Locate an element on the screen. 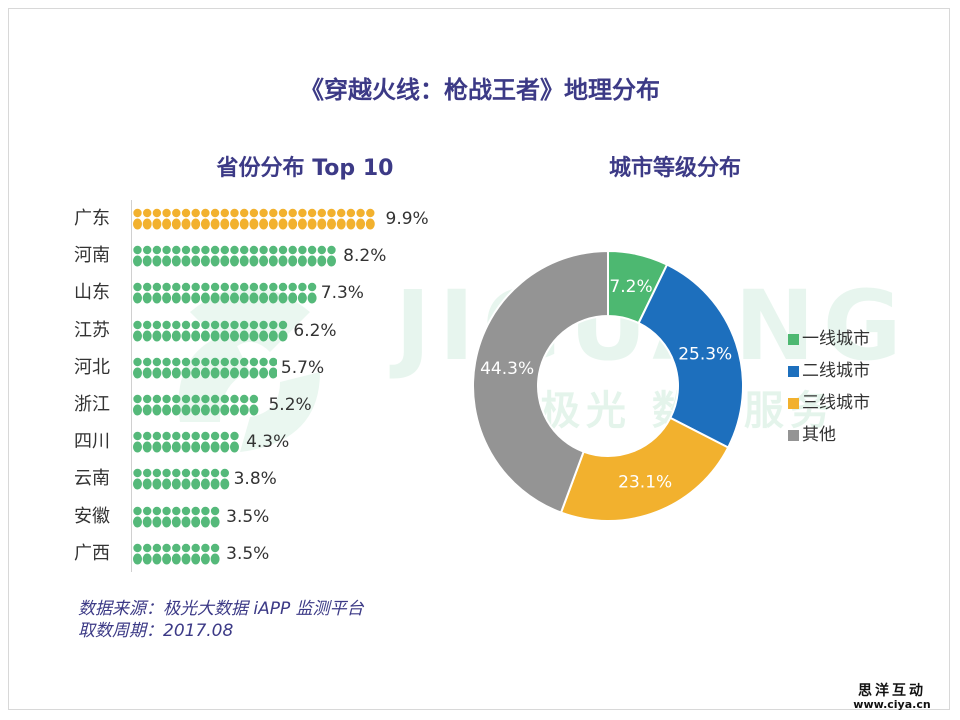  province-value-label: 9.9% is located at coordinates (407, 219).